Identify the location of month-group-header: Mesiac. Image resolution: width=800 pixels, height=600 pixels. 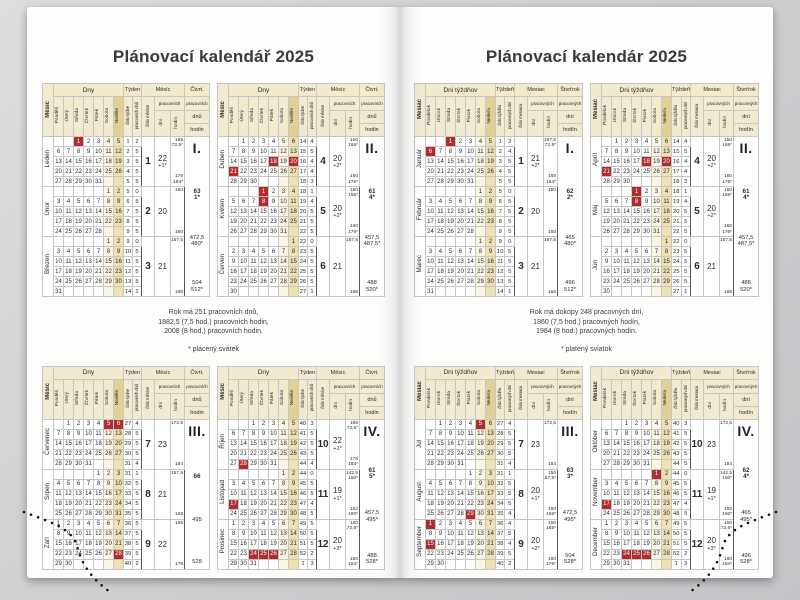
(712, 372).